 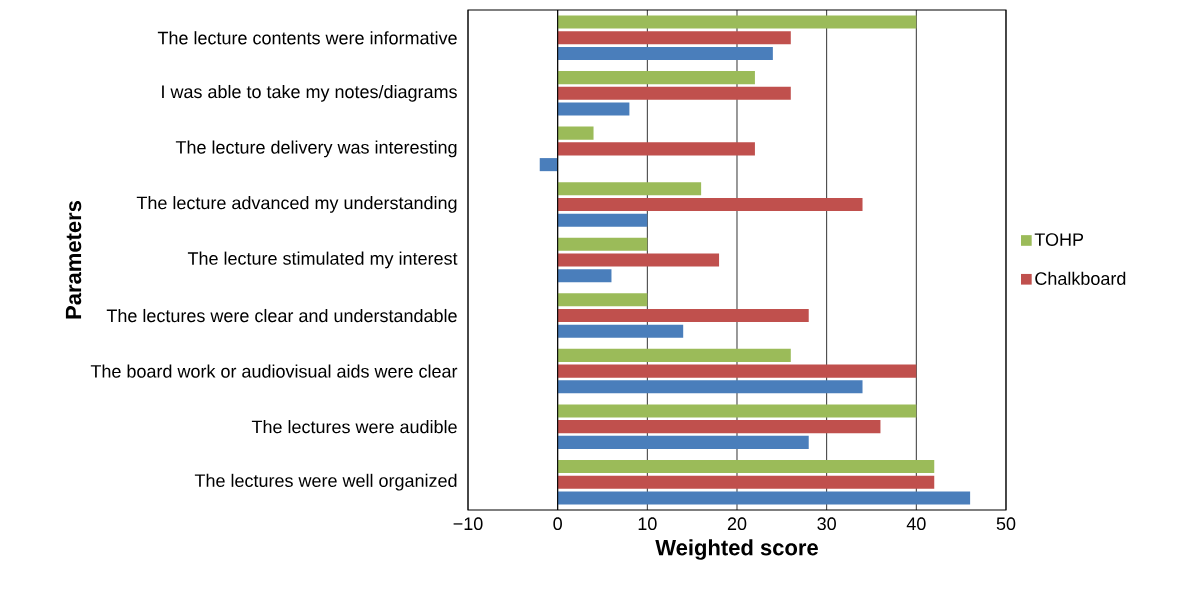 I want to click on x-tick-label: −10, so click(x=468, y=524).